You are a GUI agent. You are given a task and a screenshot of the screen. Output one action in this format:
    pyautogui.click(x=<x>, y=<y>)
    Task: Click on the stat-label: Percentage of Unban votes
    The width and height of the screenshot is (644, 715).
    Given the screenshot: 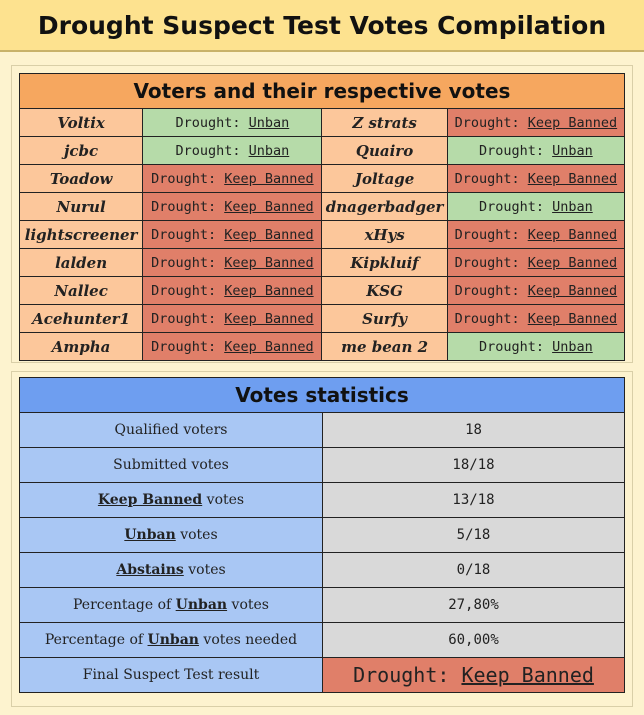 What is the action you would take?
    pyautogui.click(x=171, y=605)
    